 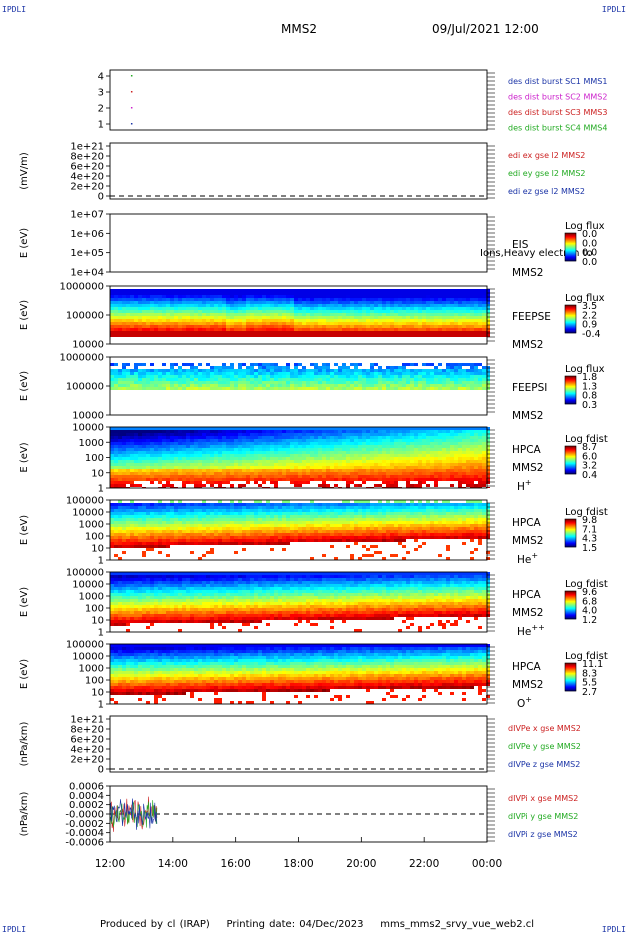 I want to click on header-datetime: 09/Jul/2021 12:00, so click(x=485, y=29).